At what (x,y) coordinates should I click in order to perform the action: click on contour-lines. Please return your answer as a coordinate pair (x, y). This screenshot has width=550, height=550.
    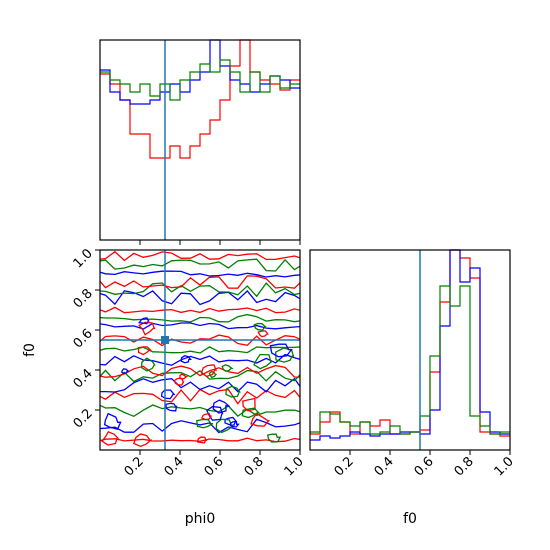
    Looking at the image, I should click on (200, 349).